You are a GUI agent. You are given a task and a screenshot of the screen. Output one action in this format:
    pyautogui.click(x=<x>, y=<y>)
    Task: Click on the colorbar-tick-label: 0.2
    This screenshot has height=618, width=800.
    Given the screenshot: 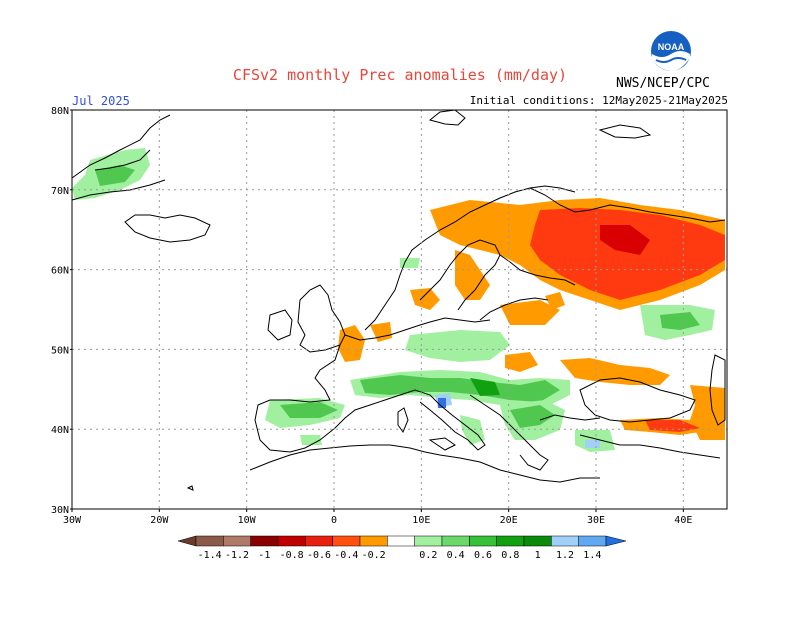 What is the action you would take?
    pyautogui.click(x=428, y=555)
    